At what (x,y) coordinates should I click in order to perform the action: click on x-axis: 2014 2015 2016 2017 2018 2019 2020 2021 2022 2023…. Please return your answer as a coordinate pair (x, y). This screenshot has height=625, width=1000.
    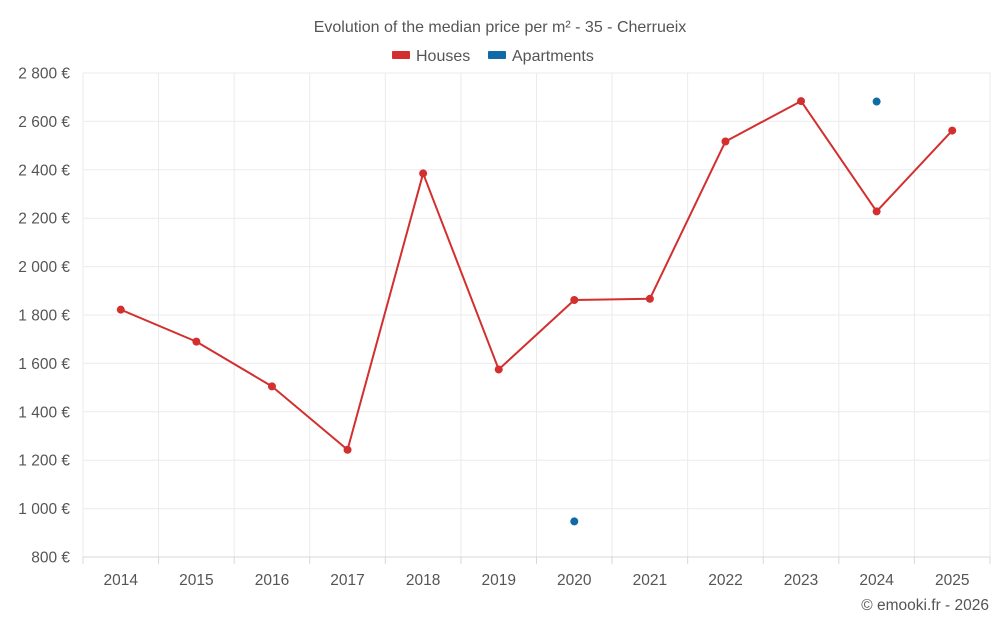
    Looking at the image, I should click on (536, 572).